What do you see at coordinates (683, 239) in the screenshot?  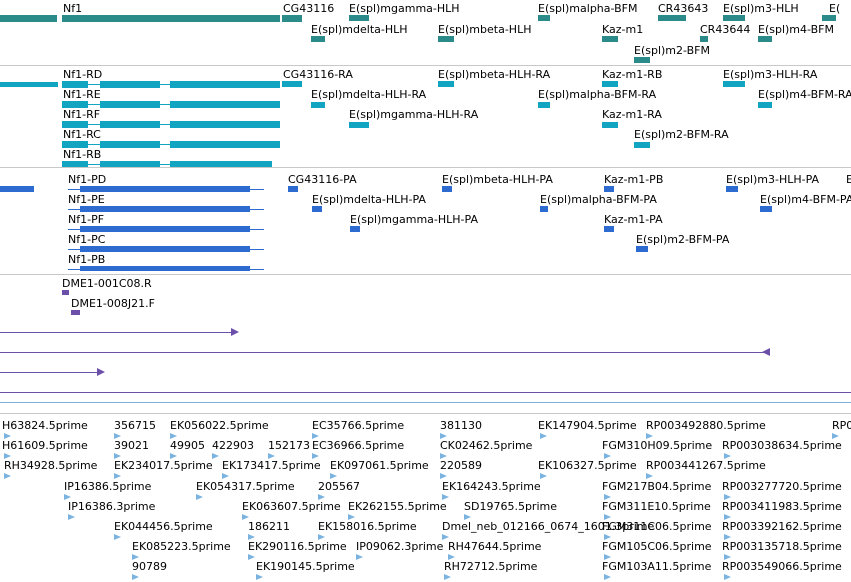 I see `protein-label: E(spl)m2-BFM-PA` at bounding box center [683, 239].